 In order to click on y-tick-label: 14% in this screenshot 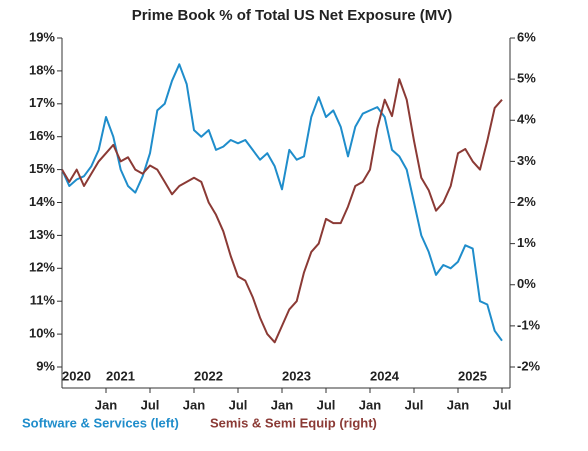, I will do `click(42, 201)`.